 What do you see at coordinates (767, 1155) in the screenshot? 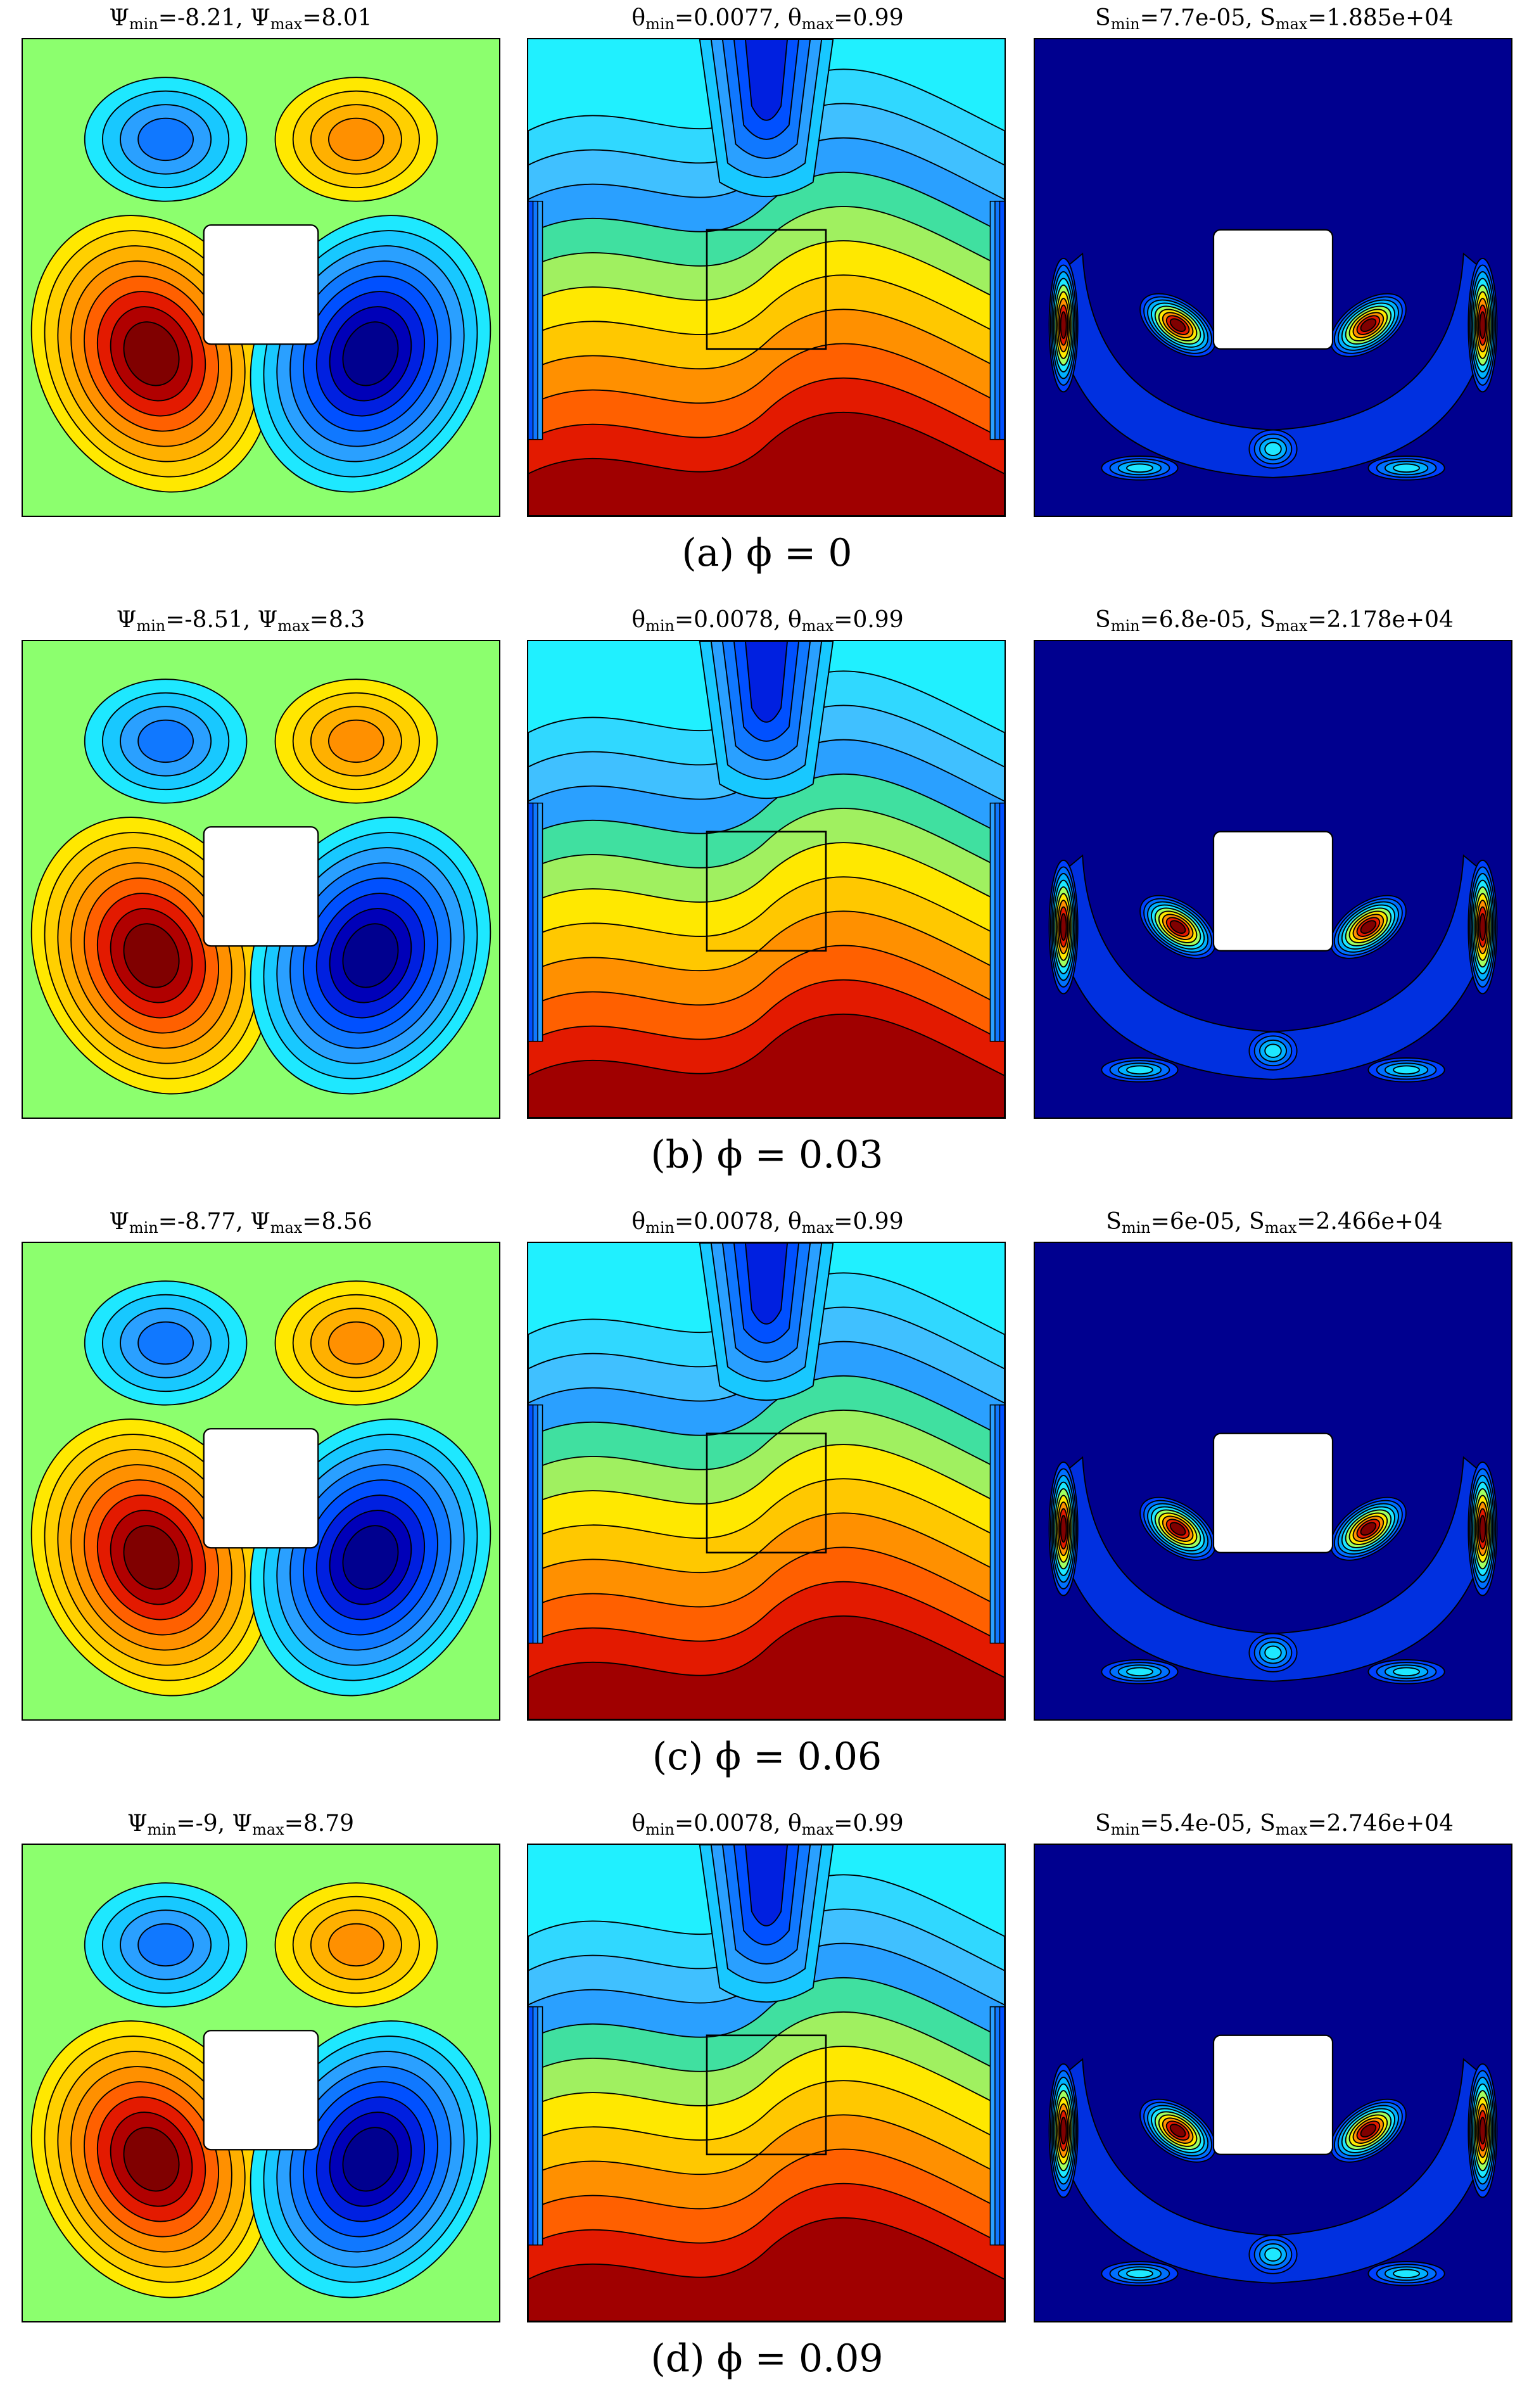
I see `row-caption: (b) ϕ = 0.03` at bounding box center [767, 1155].